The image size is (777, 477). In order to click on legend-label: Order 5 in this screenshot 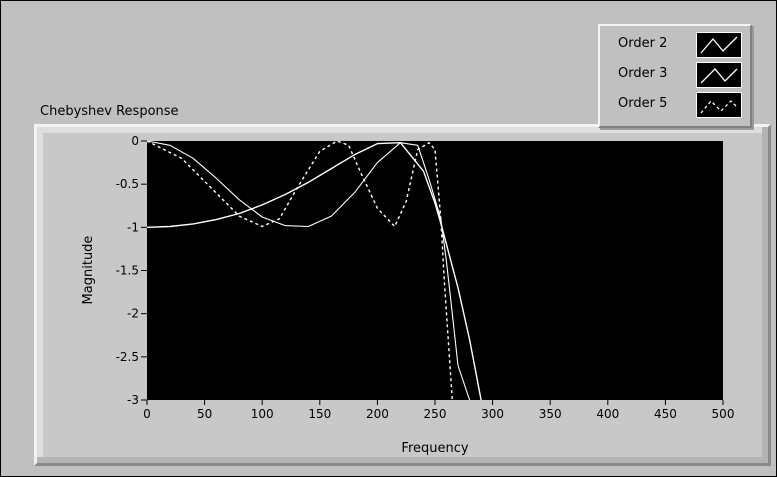, I will do `click(643, 103)`.